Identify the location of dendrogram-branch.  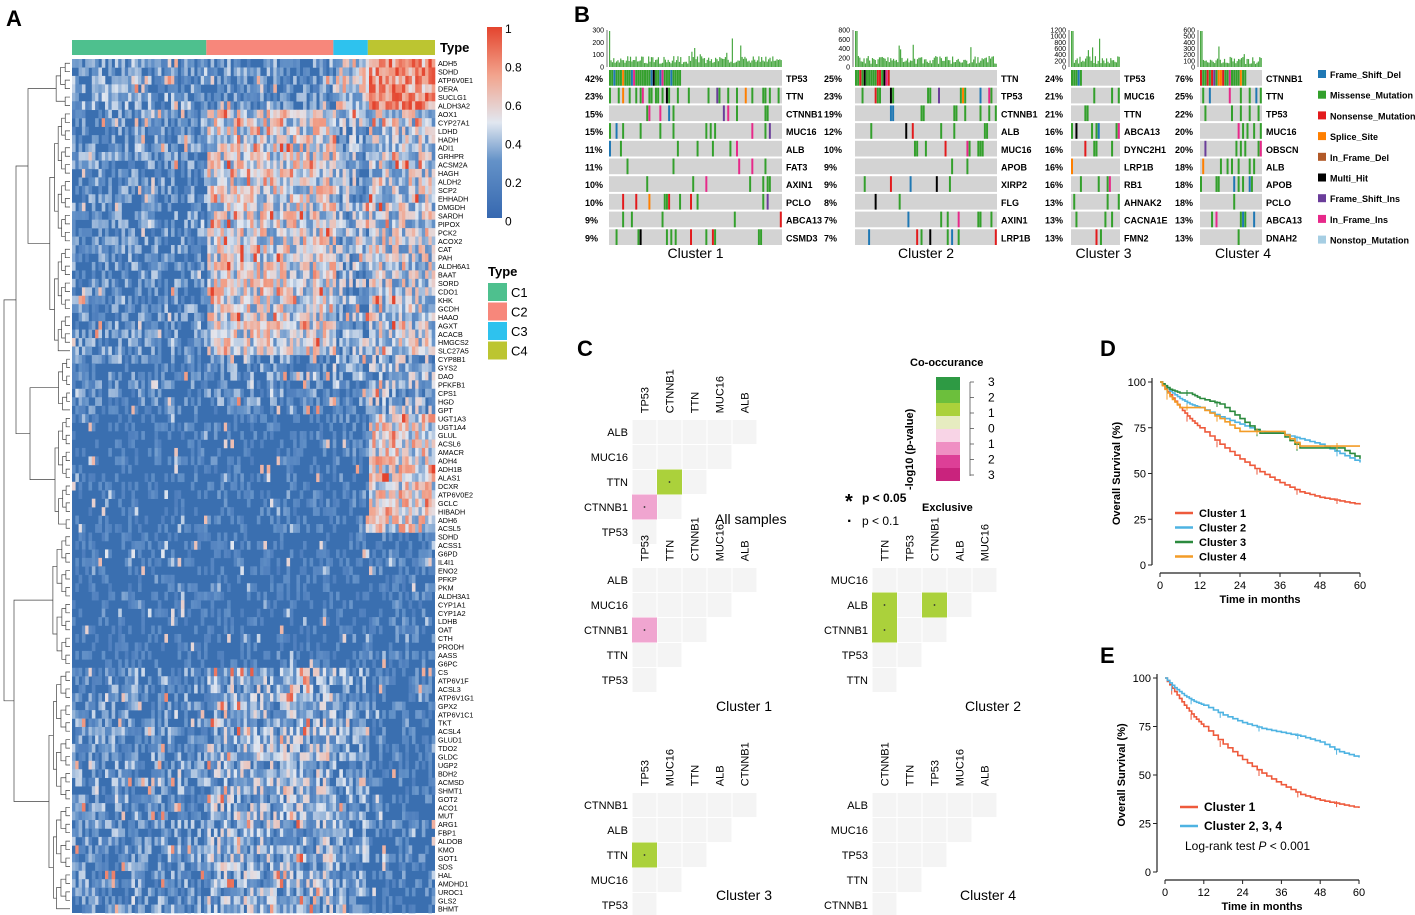
(67, 659).